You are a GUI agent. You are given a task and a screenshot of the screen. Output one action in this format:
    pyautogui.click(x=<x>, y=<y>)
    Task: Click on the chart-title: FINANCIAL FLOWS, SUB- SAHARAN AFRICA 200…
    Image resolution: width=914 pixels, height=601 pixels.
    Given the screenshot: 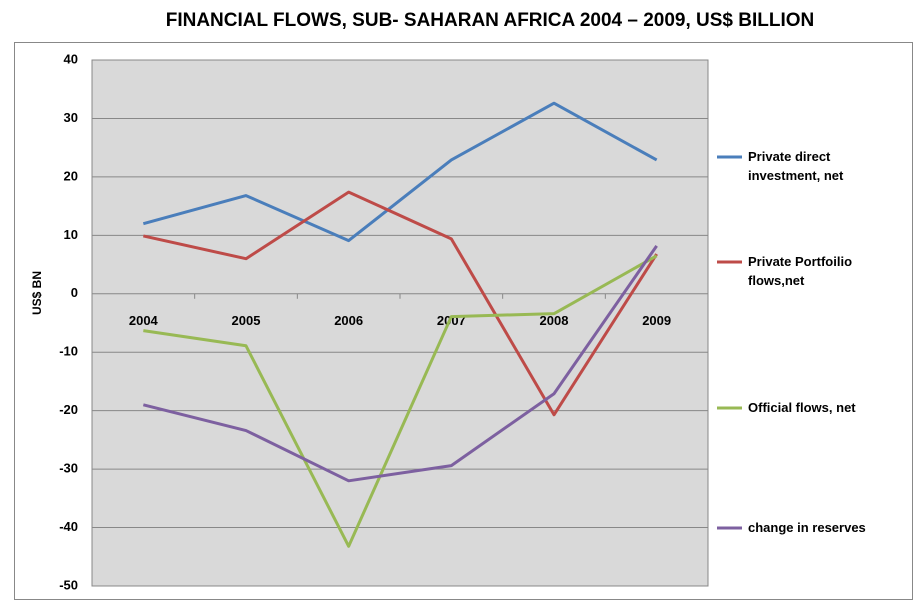 What is the action you would take?
    pyautogui.click(x=490, y=20)
    